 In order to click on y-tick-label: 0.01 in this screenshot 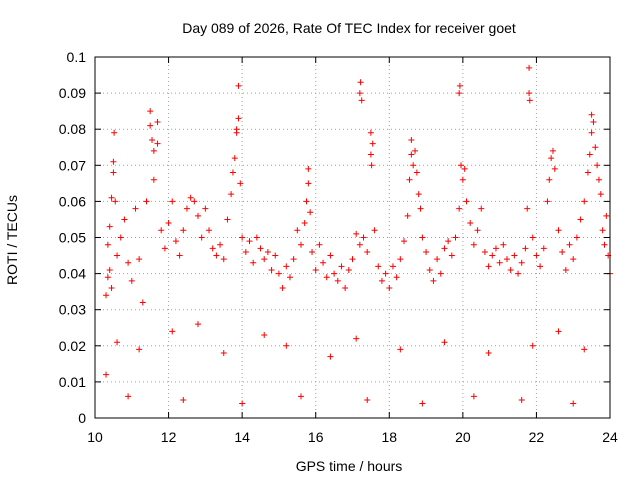, I will do `click(72, 382)`.